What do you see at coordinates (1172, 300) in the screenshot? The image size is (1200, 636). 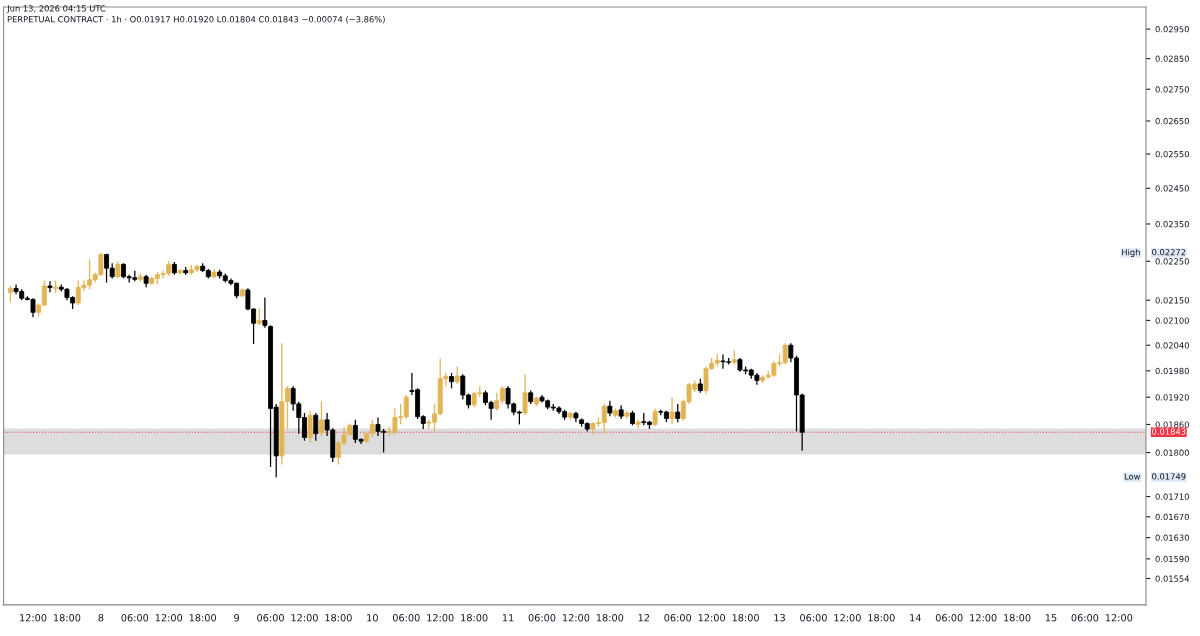 I see `y-tick-label: 0.02150` at bounding box center [1172, 300].